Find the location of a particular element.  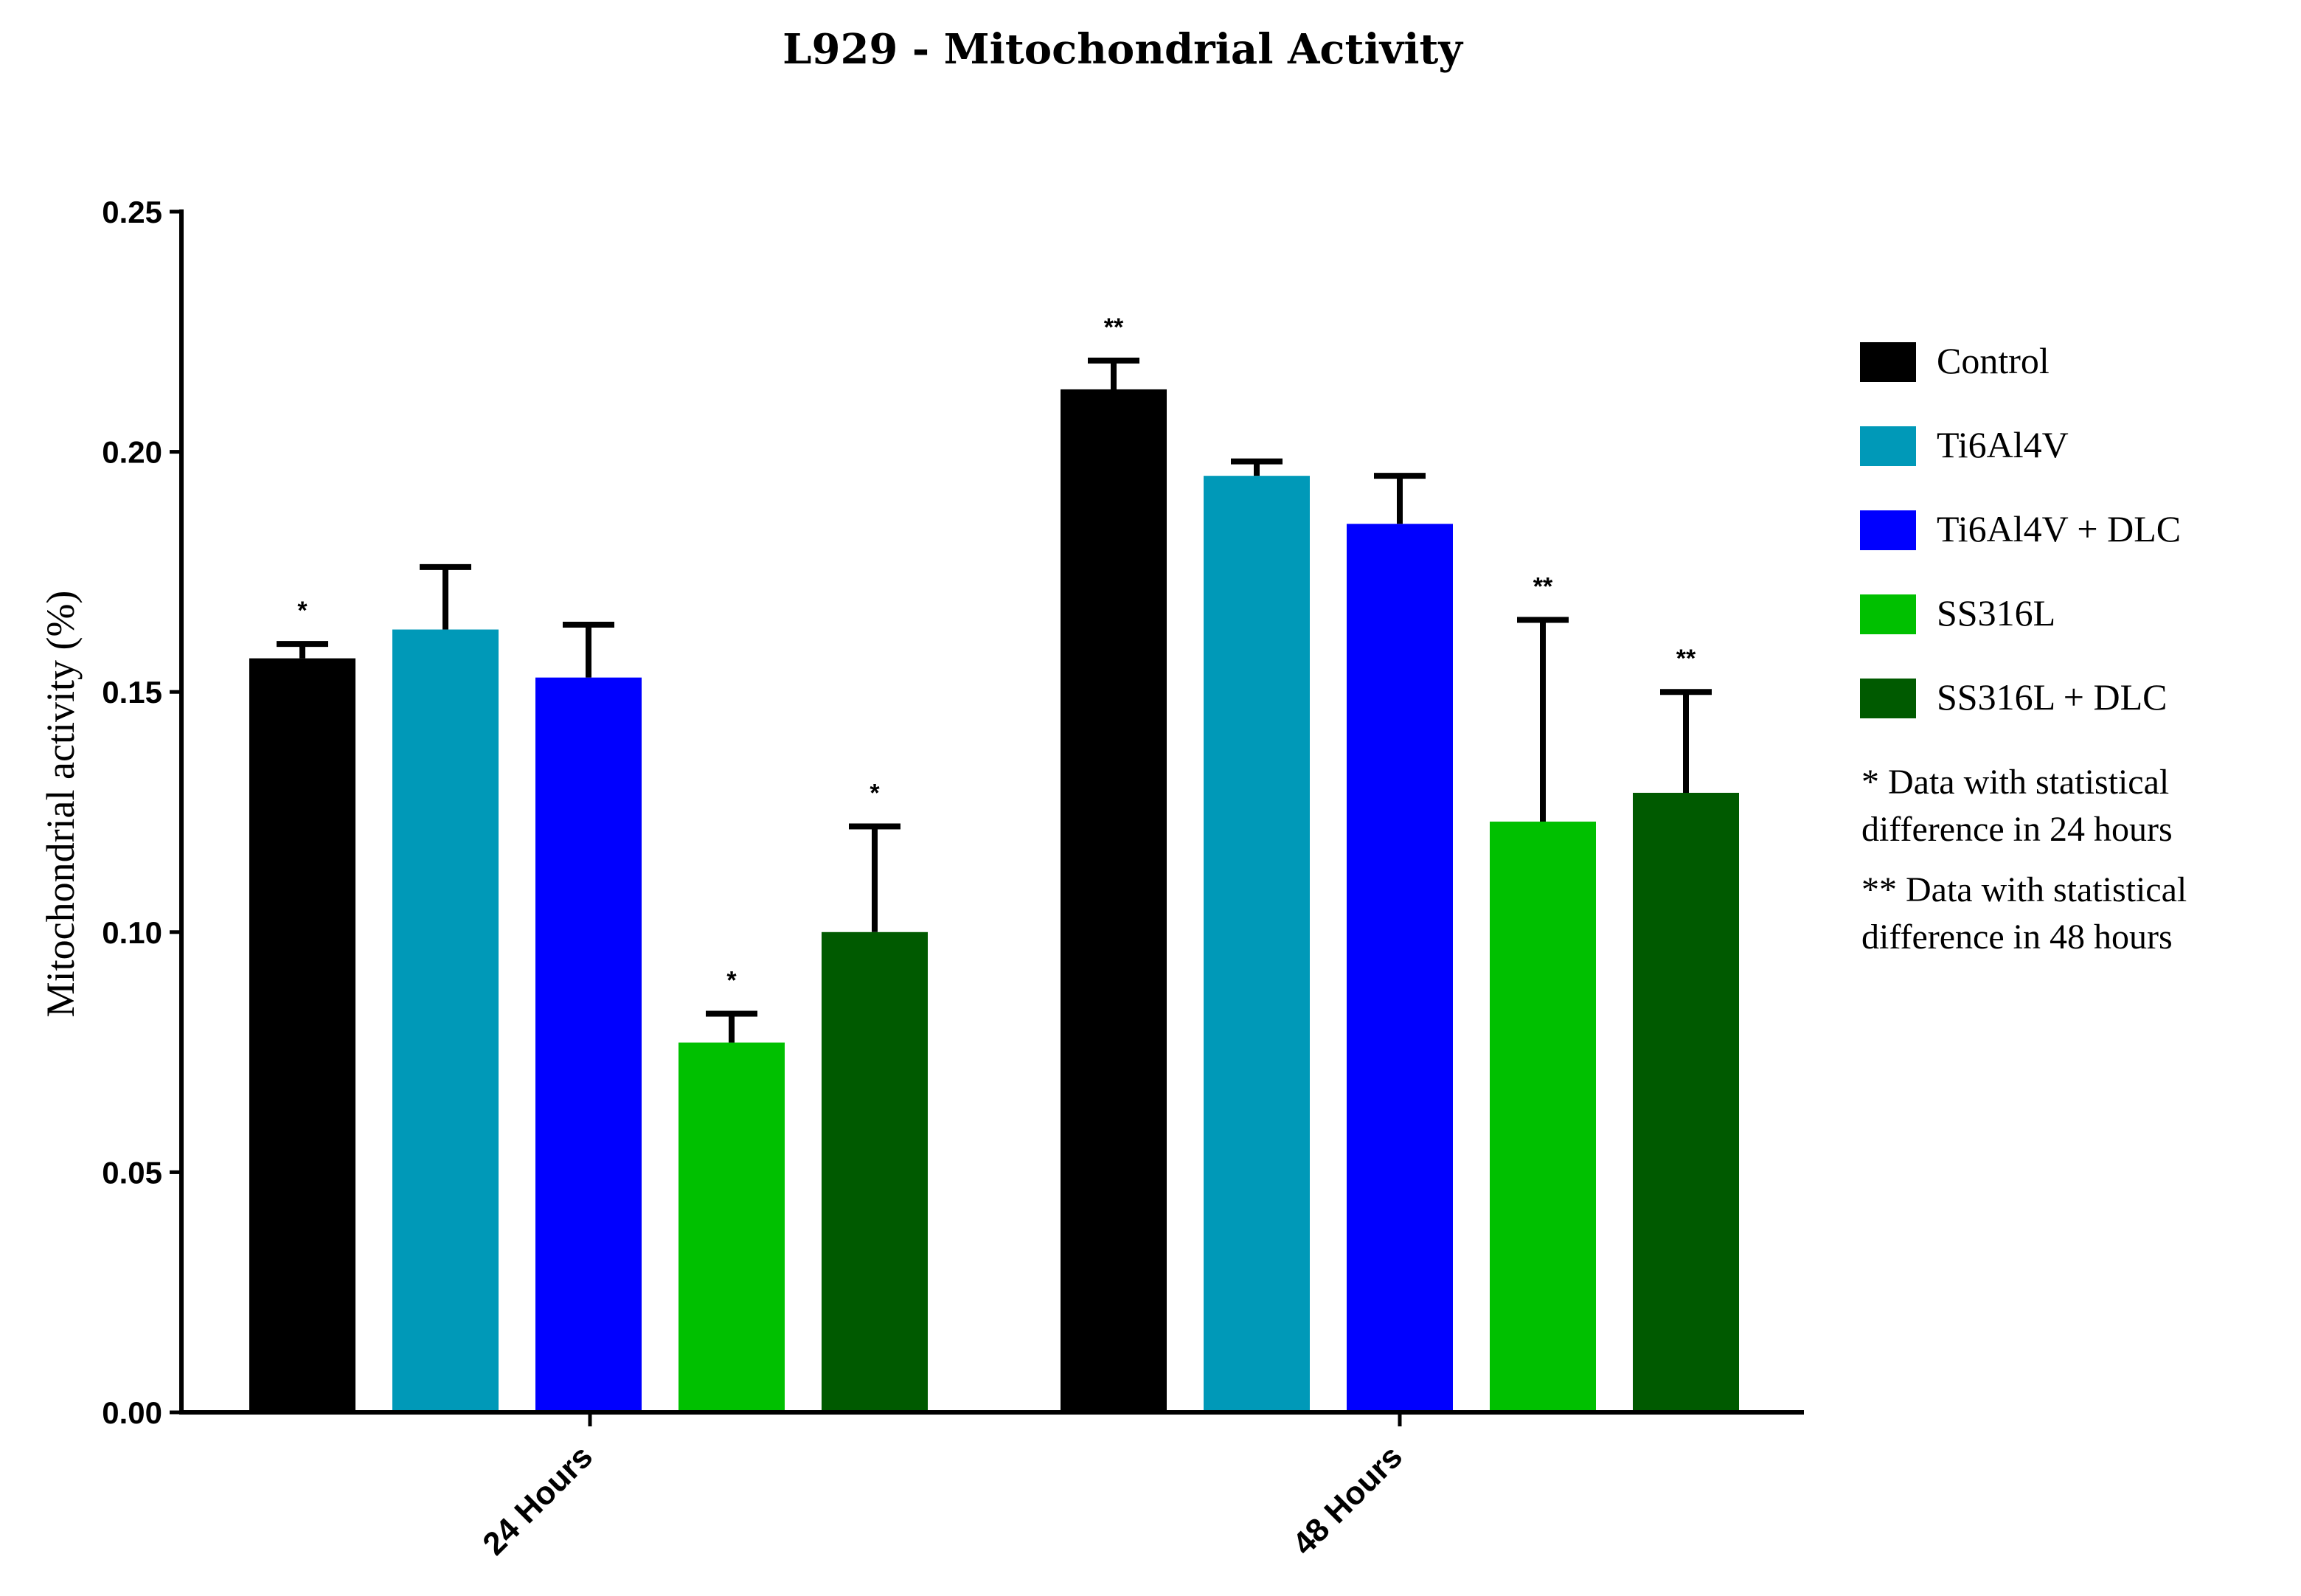

x-category-label: 48 Hours is located at coordinates (1347, 1500).